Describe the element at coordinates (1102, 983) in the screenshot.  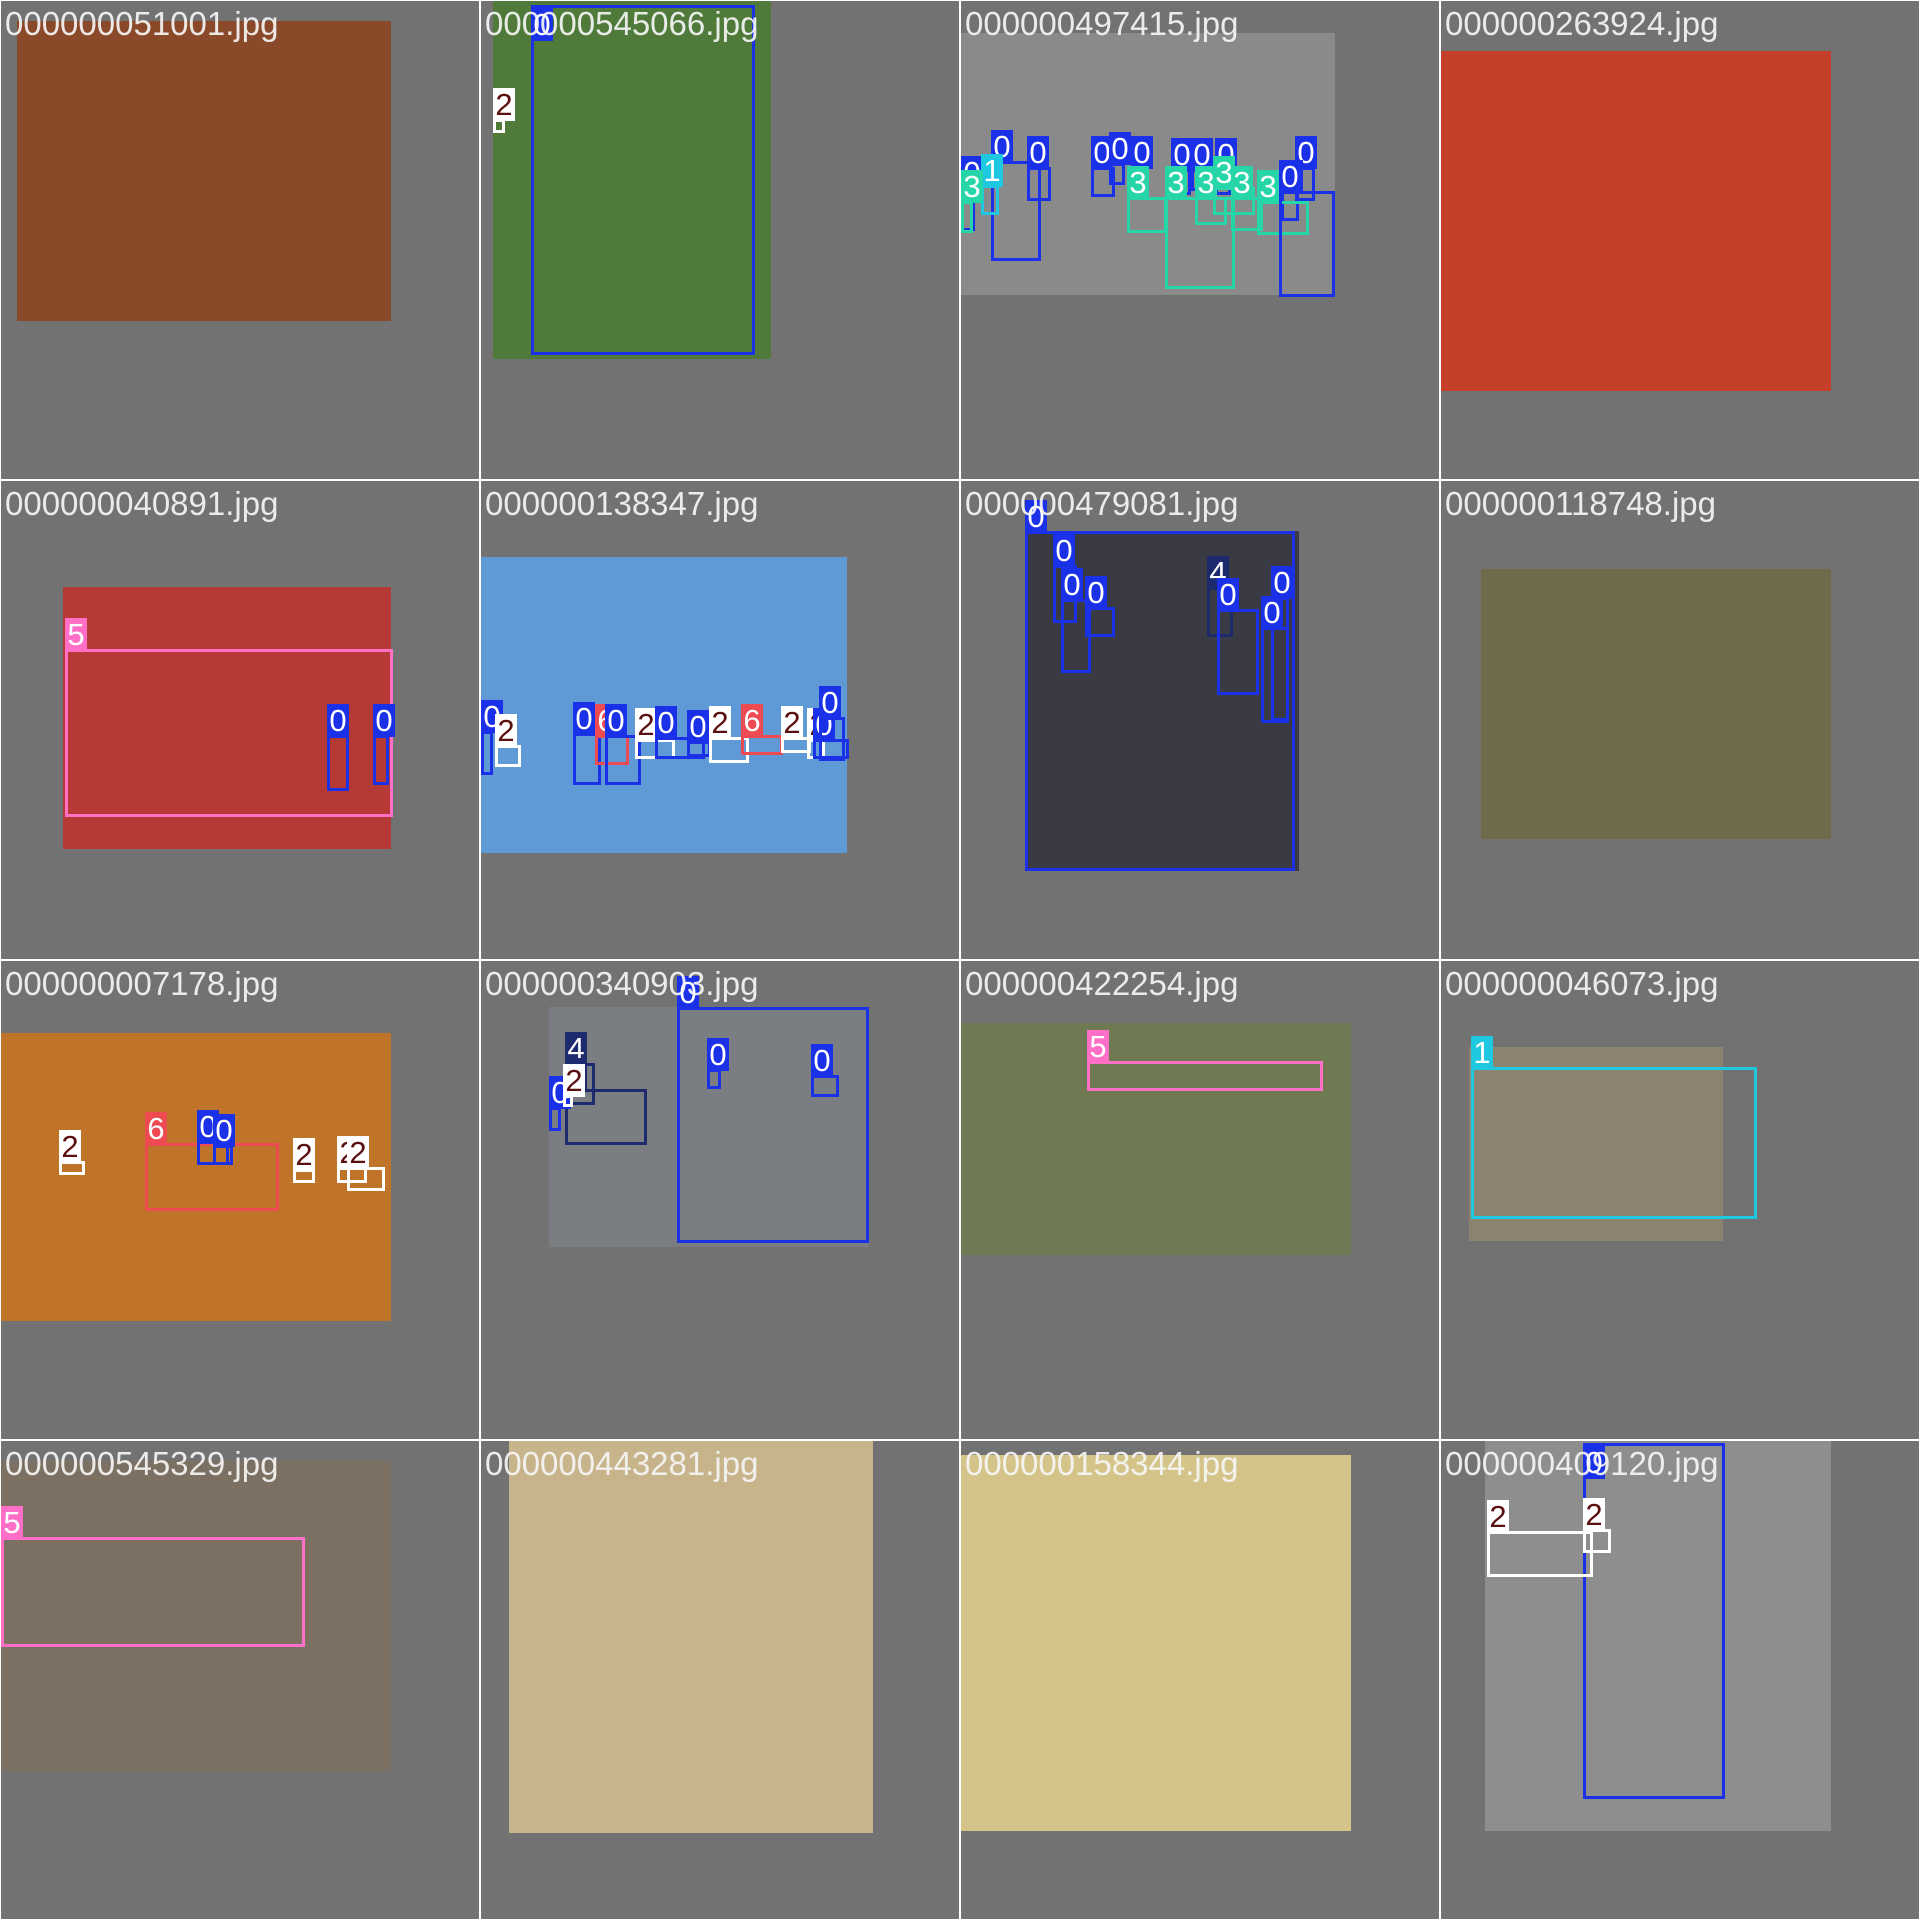
I see `image-filename: 000000422254.jpg` at that location.